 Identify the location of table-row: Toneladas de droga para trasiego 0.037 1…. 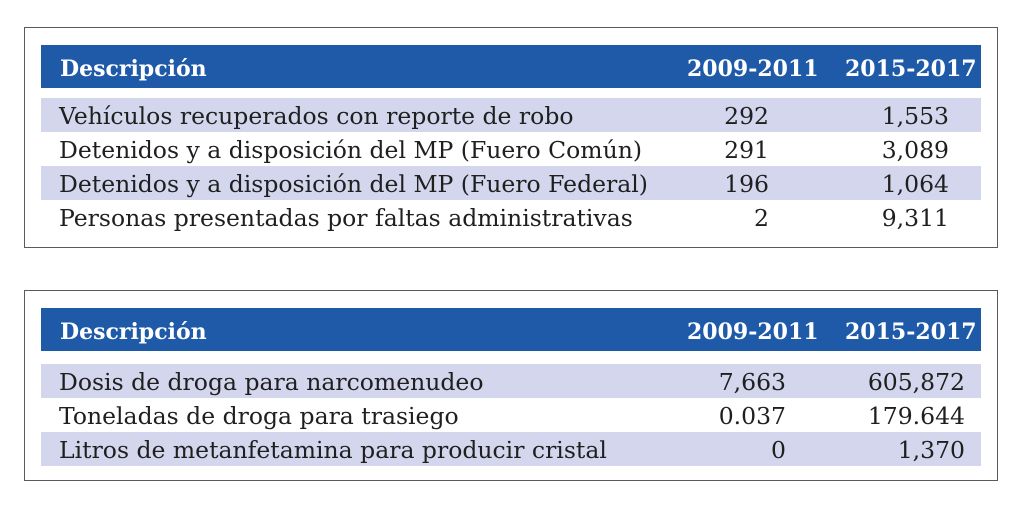
(511, 415).